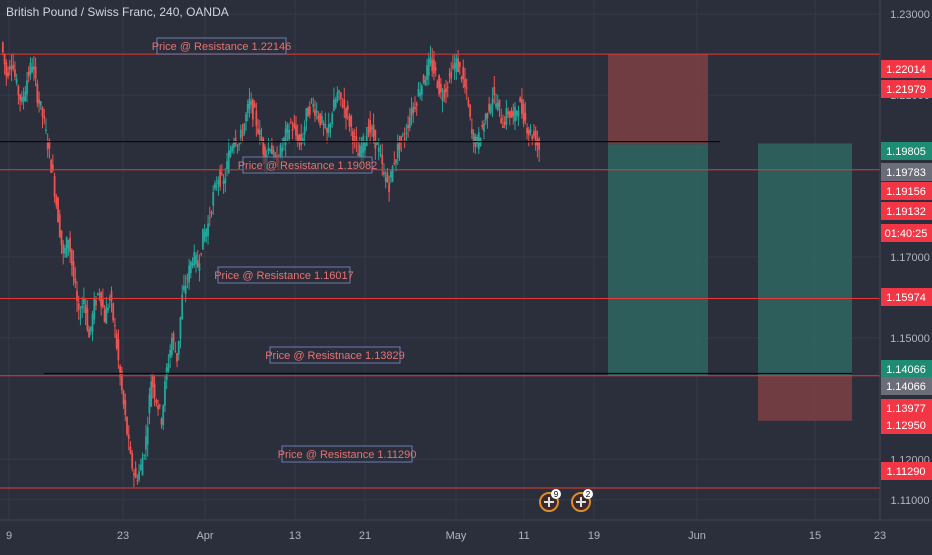  I want to click on position-long-loss-zone, so click(805, 398).